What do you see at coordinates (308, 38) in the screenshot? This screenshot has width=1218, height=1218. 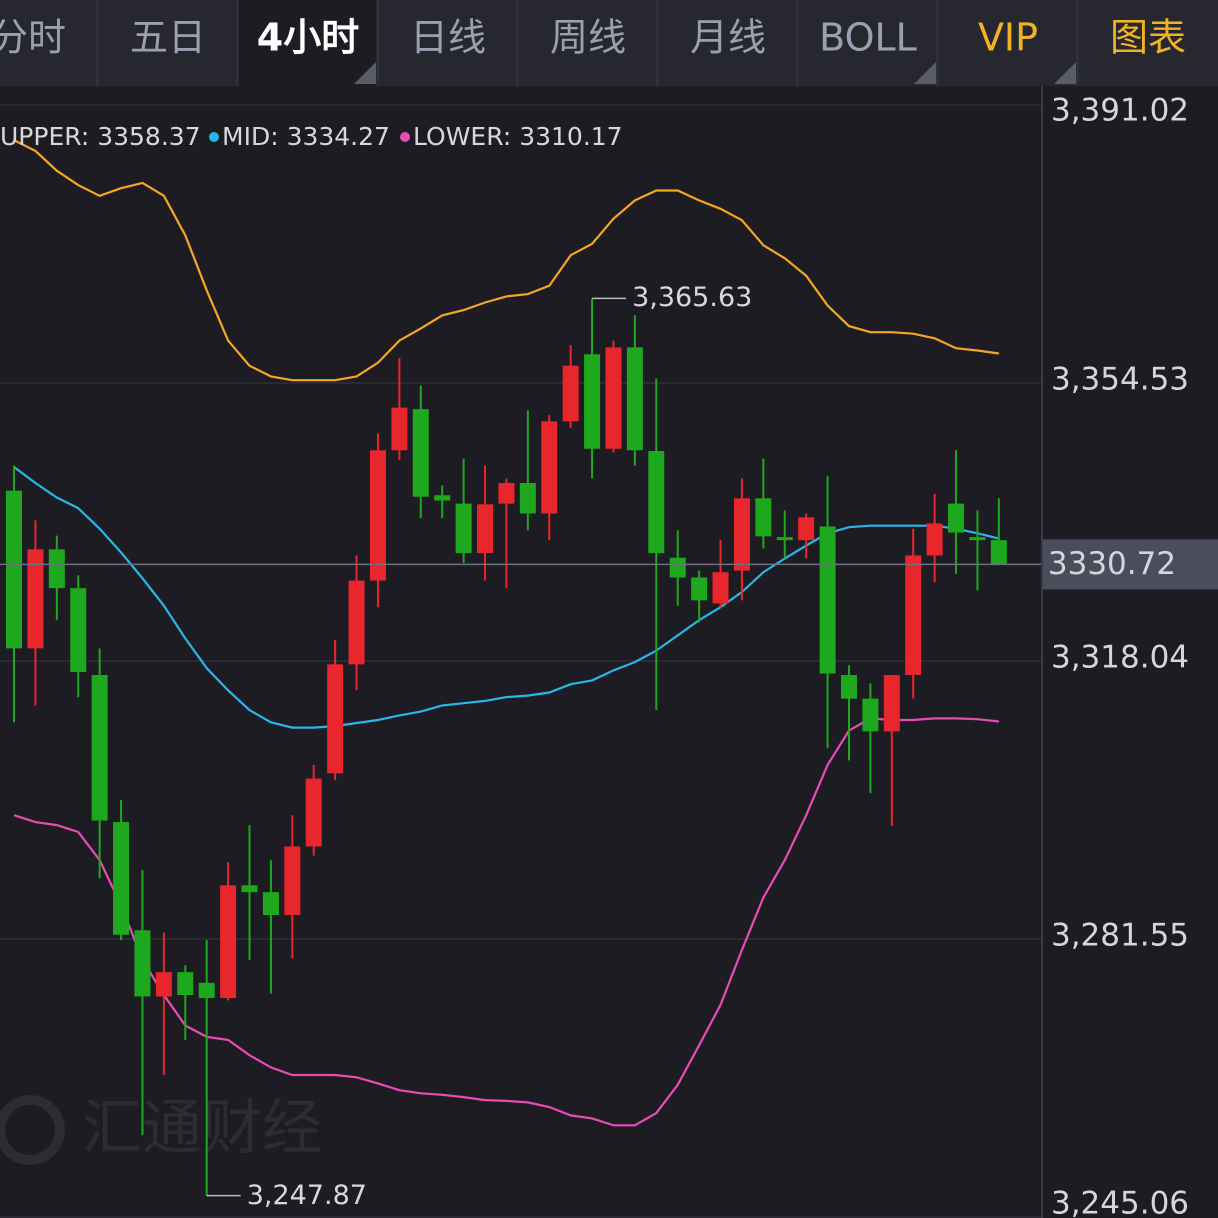 I see `tab-label: 4小时` at bounding box center [308, 38].